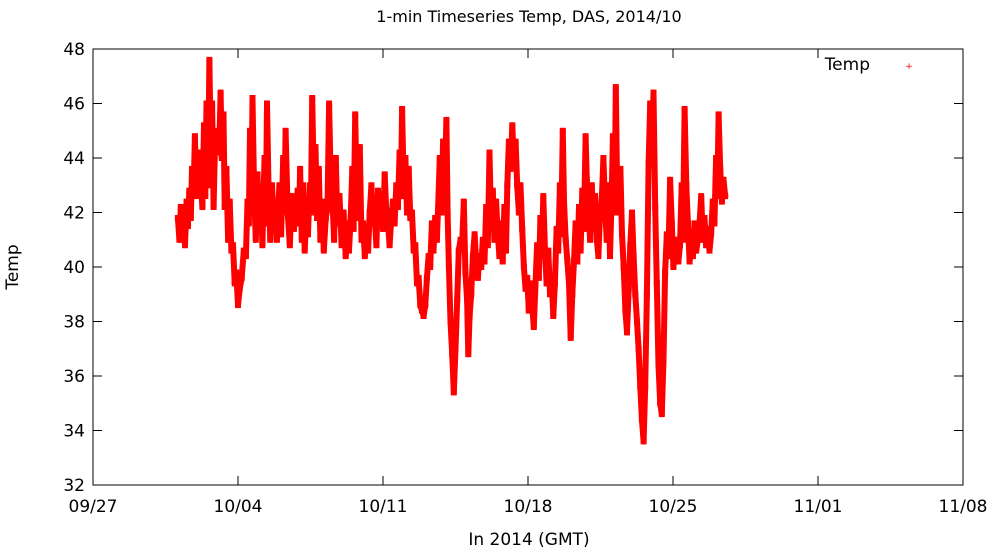  What do you see at coordinates (673, 507) in the screenshot?
I see `x-tick-label: 10/25` at bounding box center [673, 507].